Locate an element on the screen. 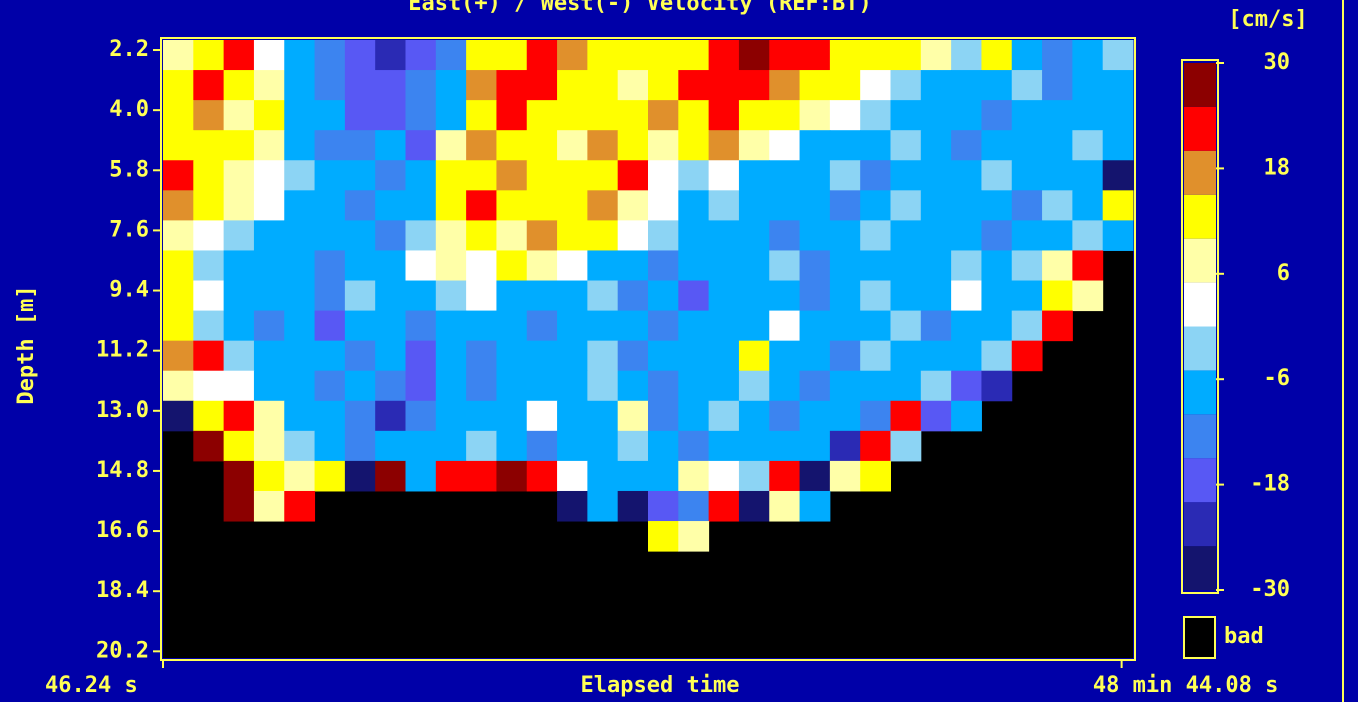  y-tick-label: 16.6 is located at coordinates (122, 530).